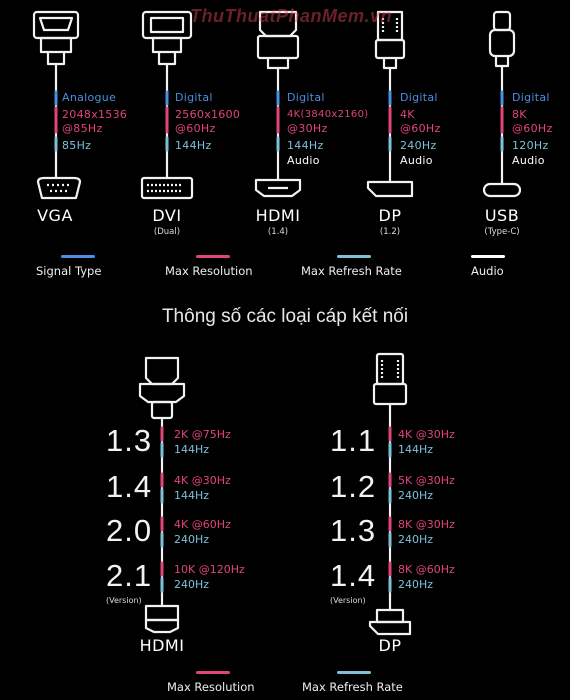 The image size is (570, 700). What do you see at coordinates (129, 575) in the screenshot?
I see `version-number: 2.1` at bounding box center [129, 575].